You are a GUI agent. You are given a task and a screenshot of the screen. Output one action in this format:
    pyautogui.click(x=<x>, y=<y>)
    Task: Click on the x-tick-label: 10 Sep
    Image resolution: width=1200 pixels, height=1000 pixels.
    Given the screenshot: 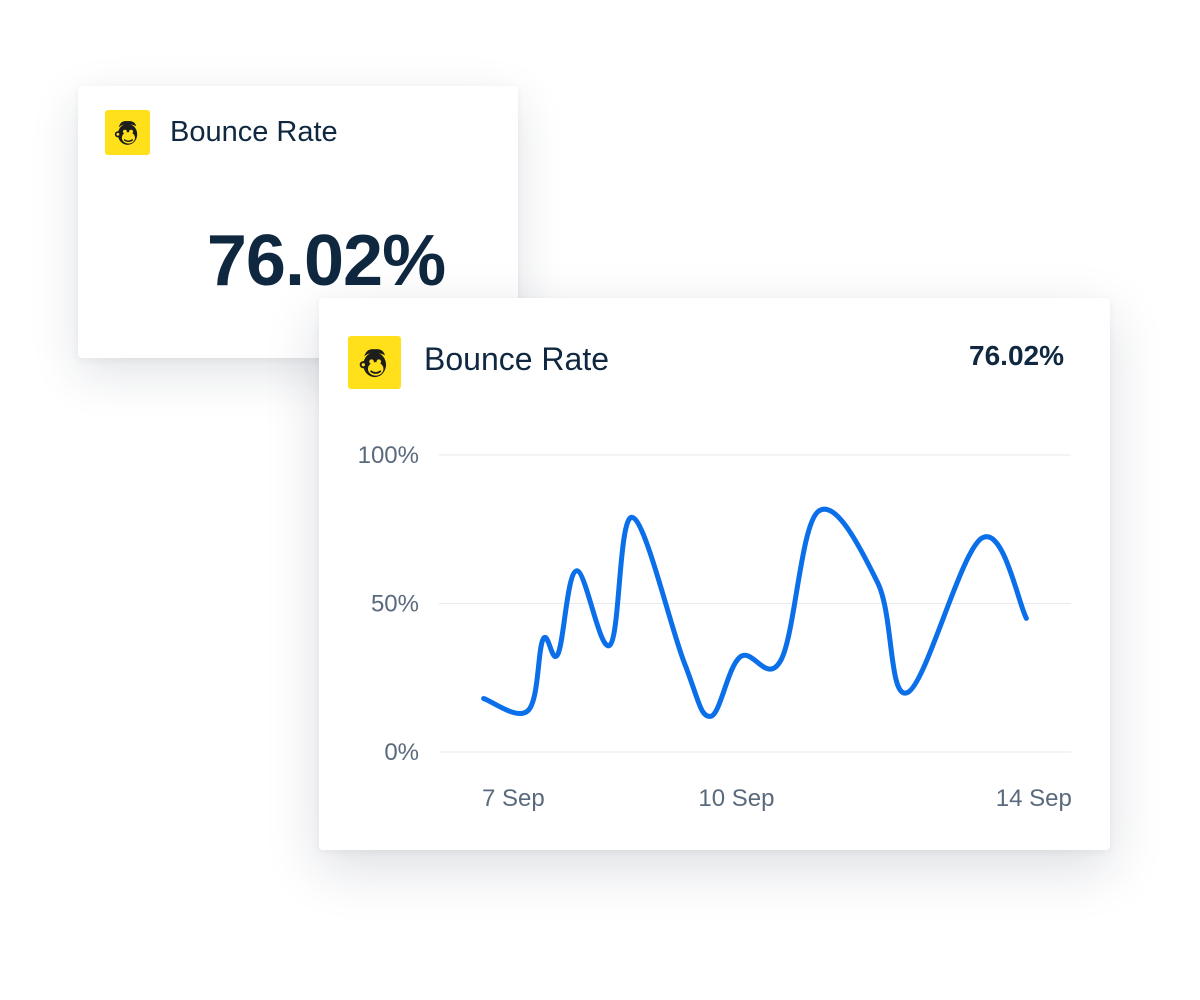 What is the action you would take?
    pyautogui.click(x=736, y=798)
    